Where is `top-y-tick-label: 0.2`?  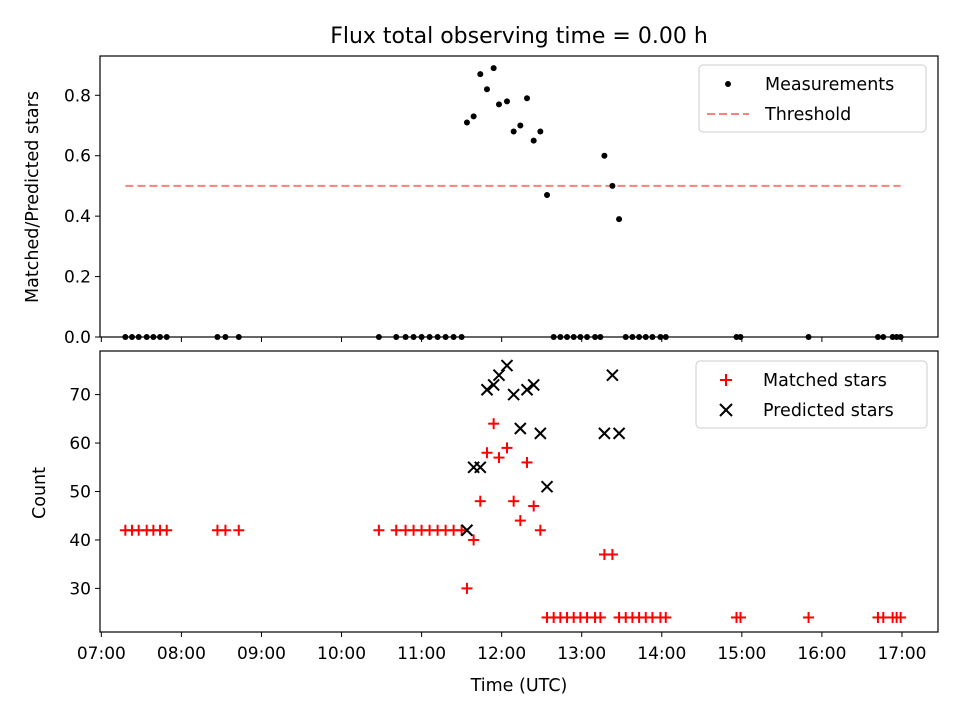 top-y-tick-label: 0.2 is located at coordinates (77, 278).